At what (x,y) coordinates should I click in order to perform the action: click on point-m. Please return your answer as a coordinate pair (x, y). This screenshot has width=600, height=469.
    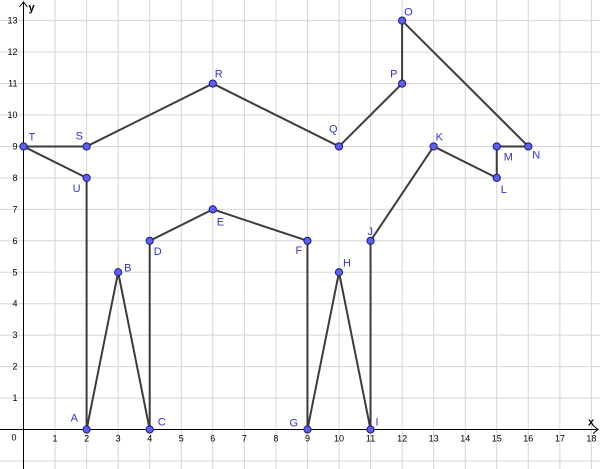
    Looking at the image, I should click on (496, 146).